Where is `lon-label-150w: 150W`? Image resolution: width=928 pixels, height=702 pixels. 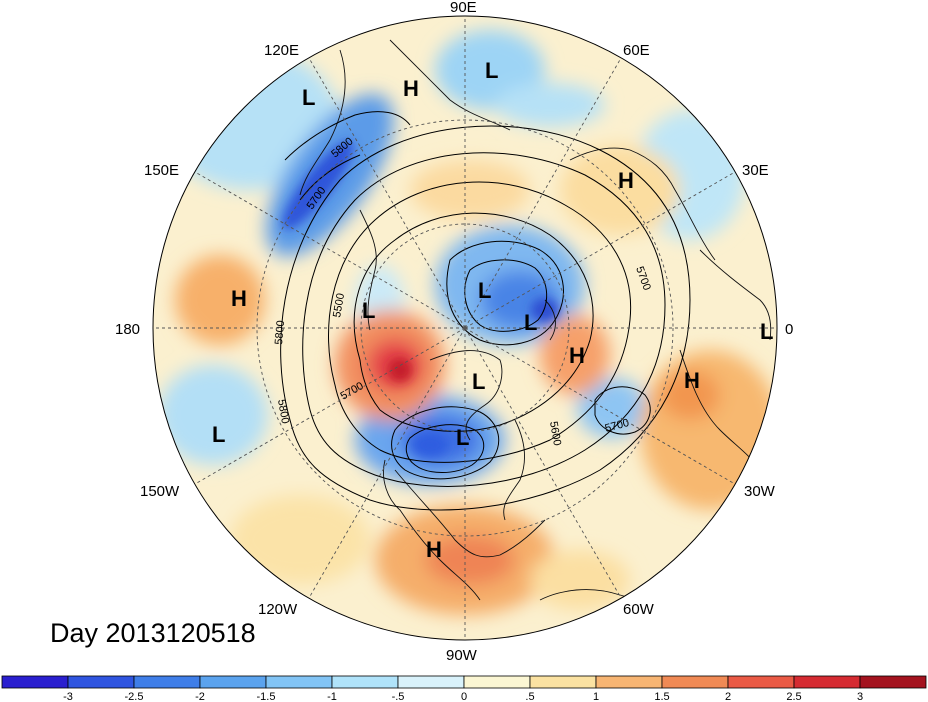 lon-label-150w: 150W is located at coordinates (160, 491).